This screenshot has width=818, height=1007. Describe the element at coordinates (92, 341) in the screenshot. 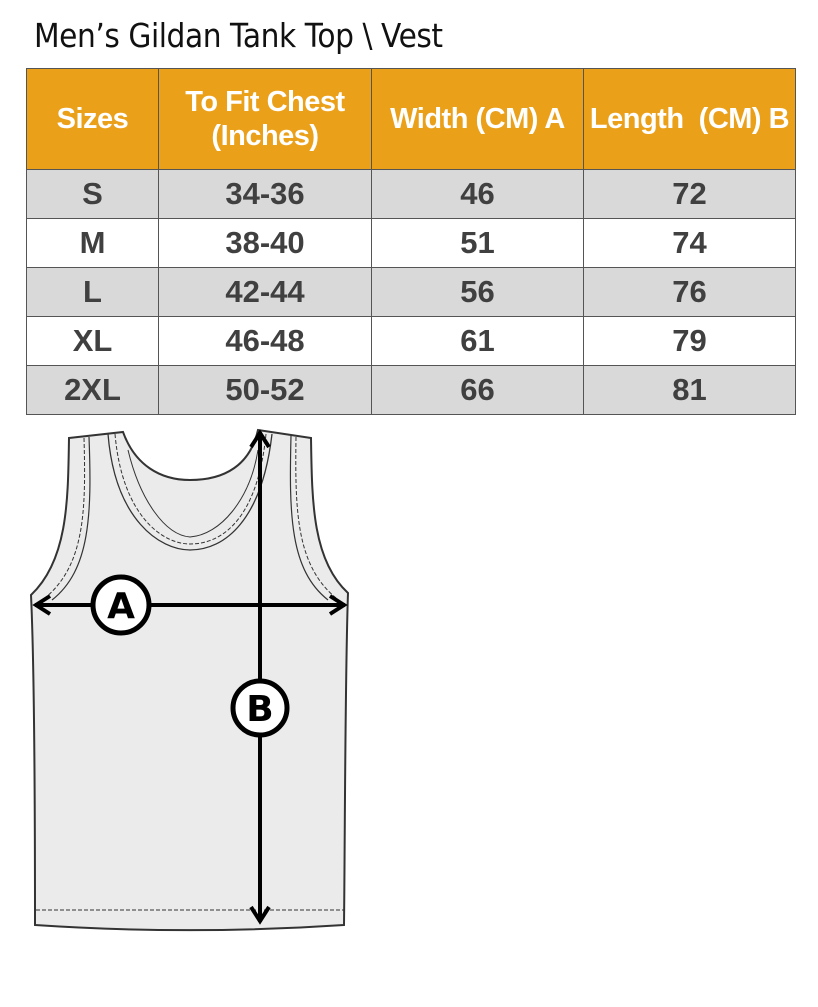

I see `cell-size: XL` at that location.